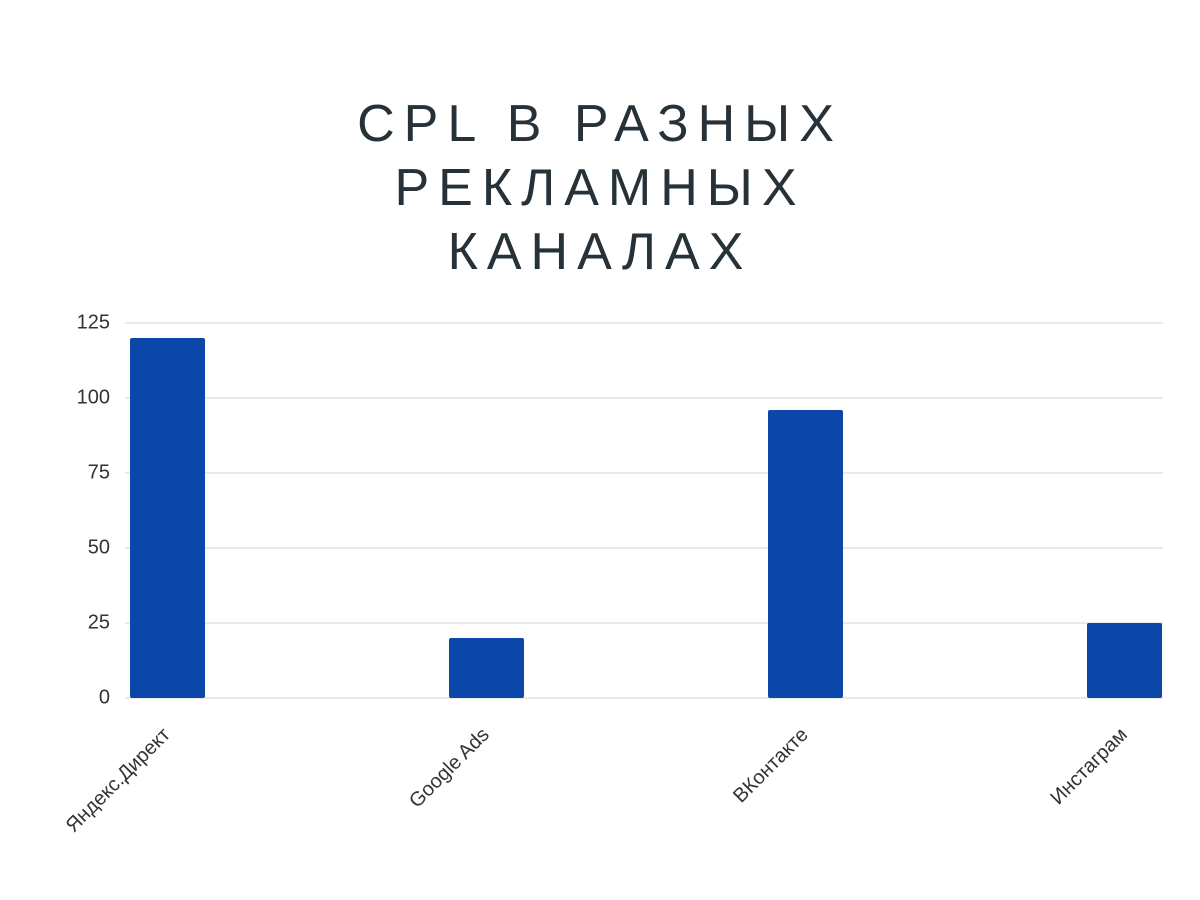  Describe the element at coordinates (600, 188) in the screenshot. I see `chart-title: CPL В РАЗНЫХ РЕКЛАМНЫХ КАНАЛАХ` at that location.